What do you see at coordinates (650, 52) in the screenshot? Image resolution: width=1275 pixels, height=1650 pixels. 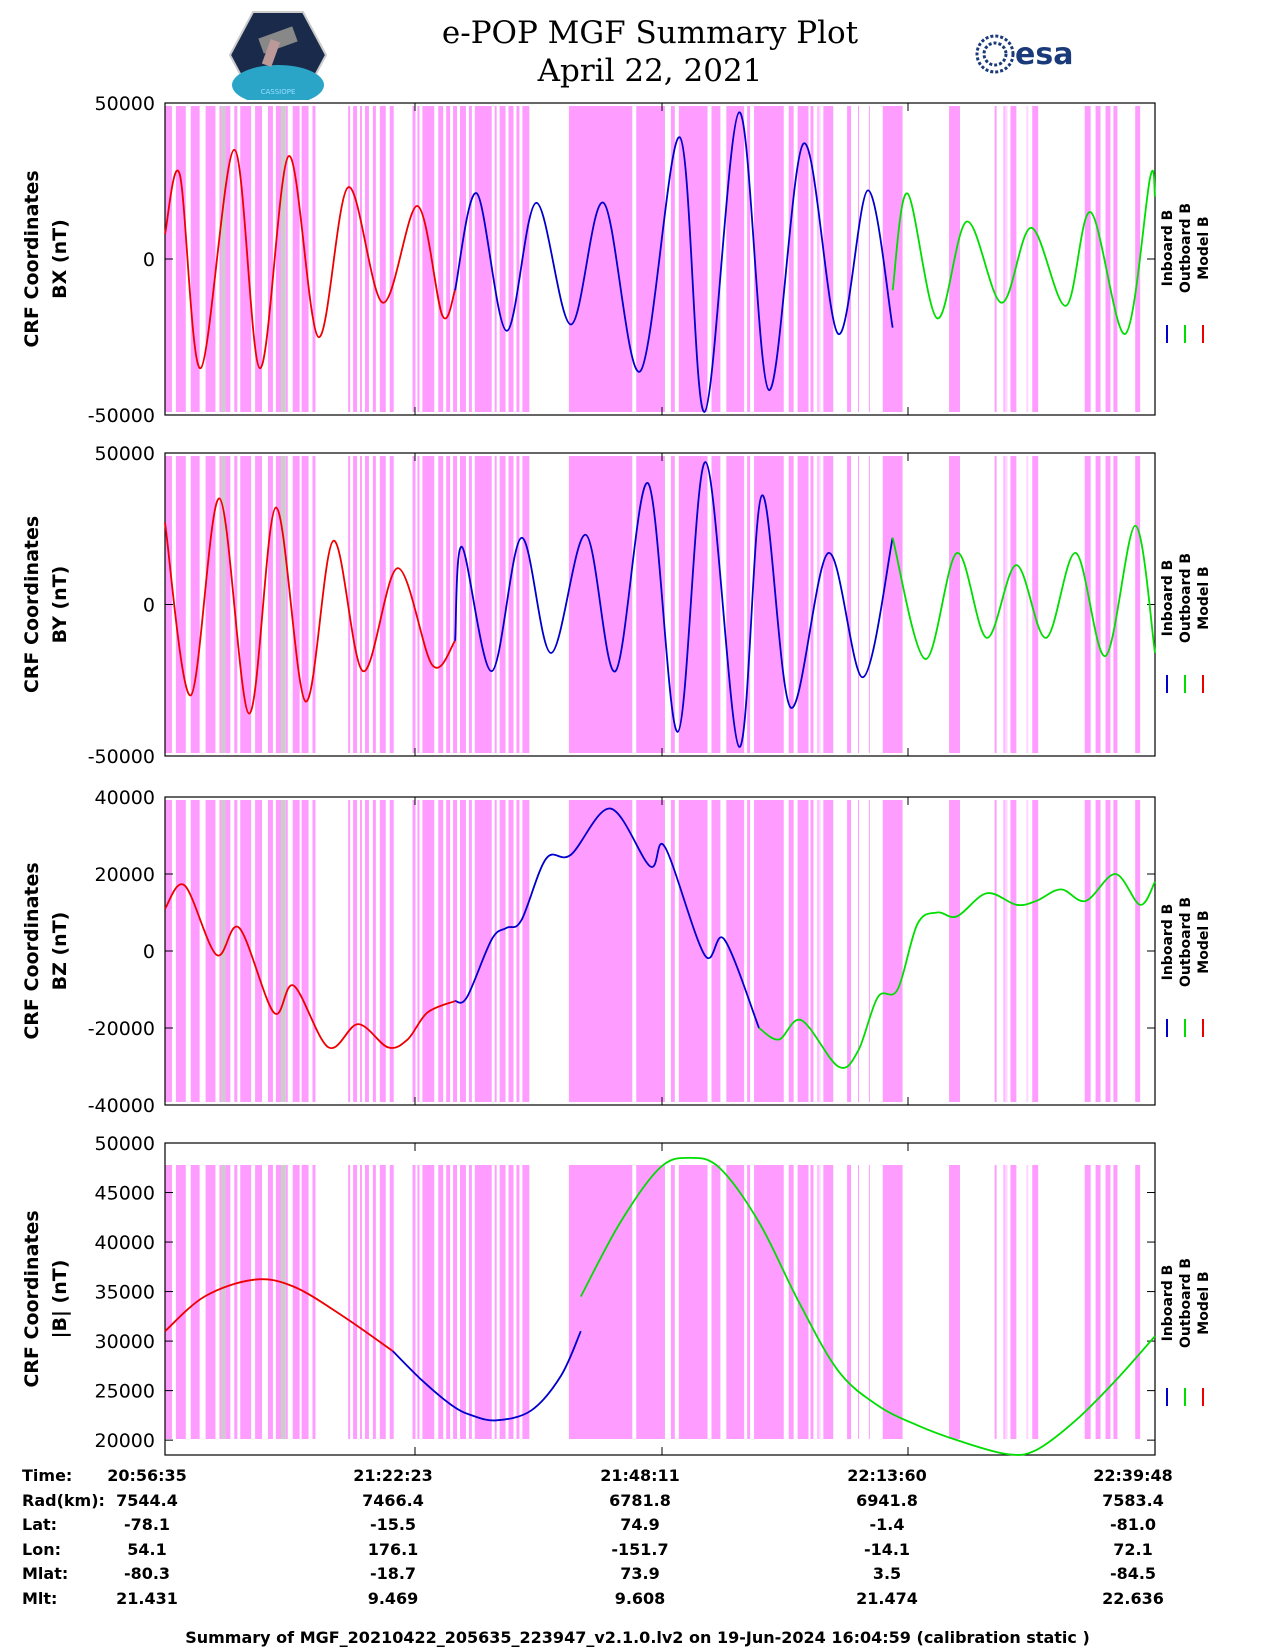 I see `plot-title: e-POP MGF Summary Plot April 22, 2021` at bounding box center [650, 52].